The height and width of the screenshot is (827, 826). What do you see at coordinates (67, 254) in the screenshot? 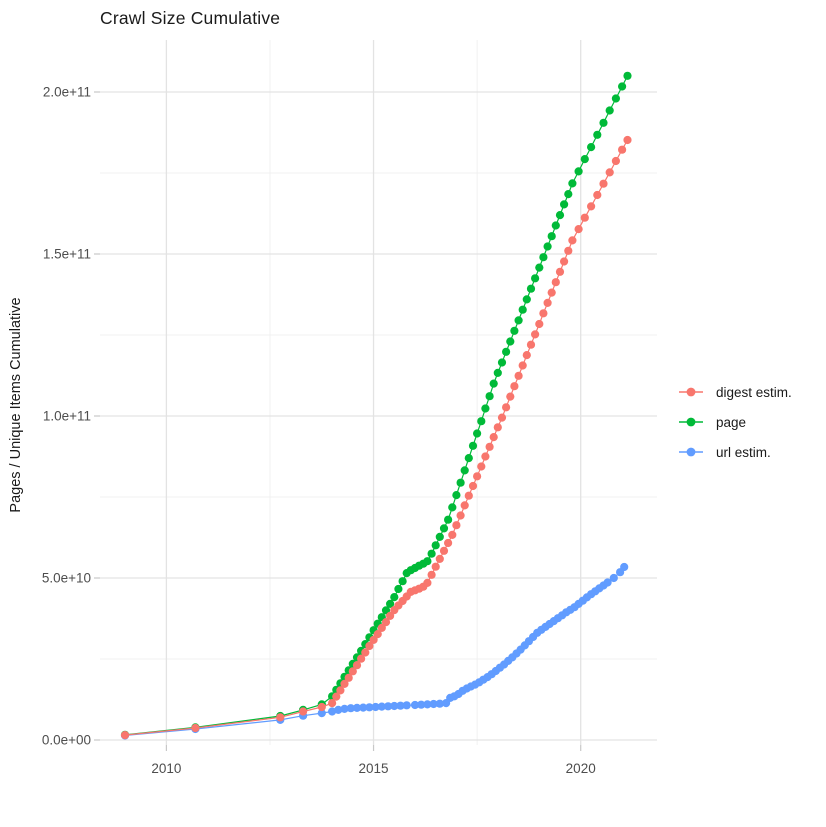
I see `y-tick-label: 1.5e+11` at bounding box center [67, 254].